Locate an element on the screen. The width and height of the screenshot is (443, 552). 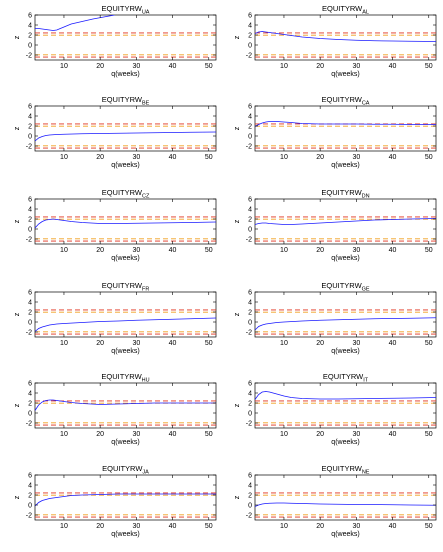
chart-title-subscript: HU is located at coordinates (146, 381).